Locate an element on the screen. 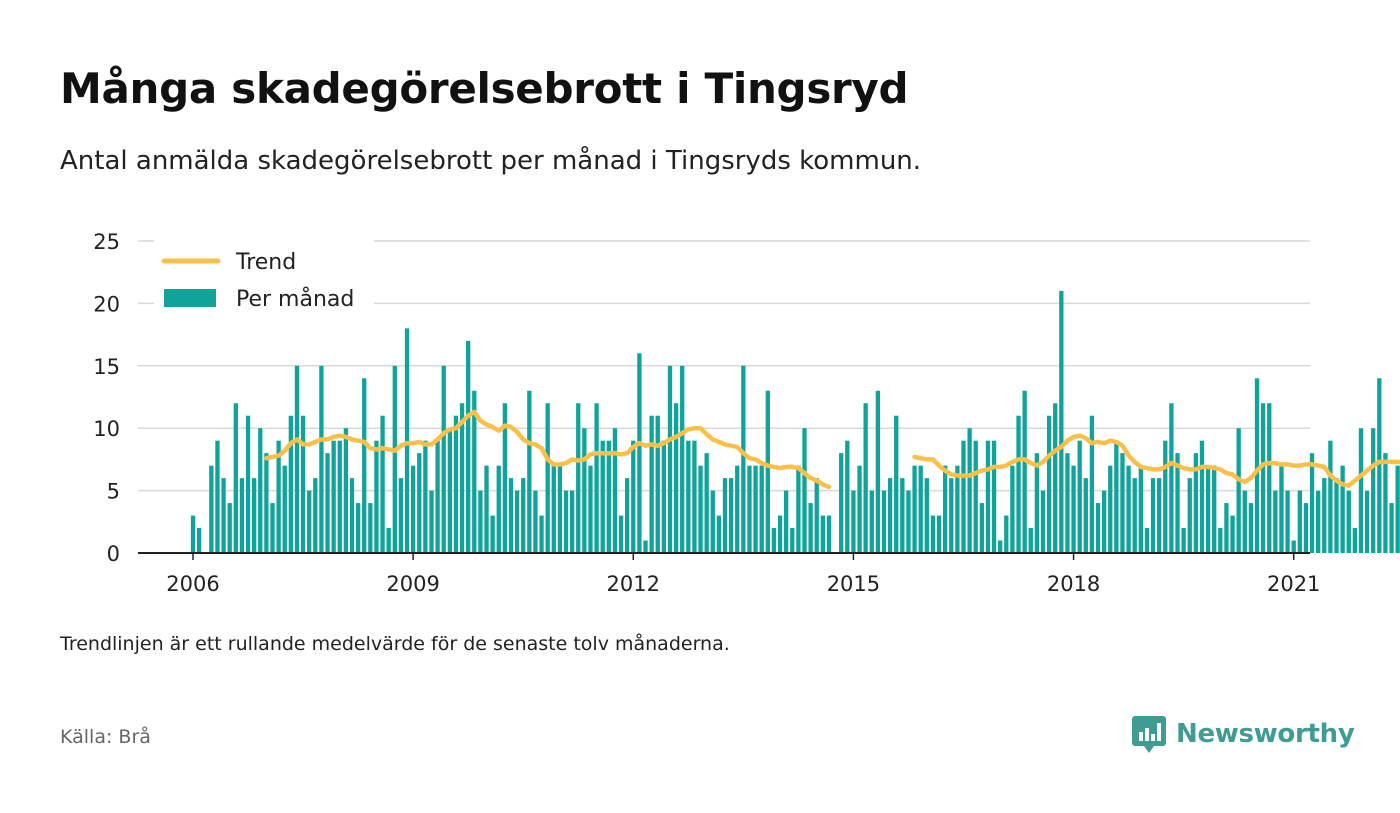 This screenshot has height=813, width=1400. brand-name: Newsworthy is located at coordinates (1265, 734).